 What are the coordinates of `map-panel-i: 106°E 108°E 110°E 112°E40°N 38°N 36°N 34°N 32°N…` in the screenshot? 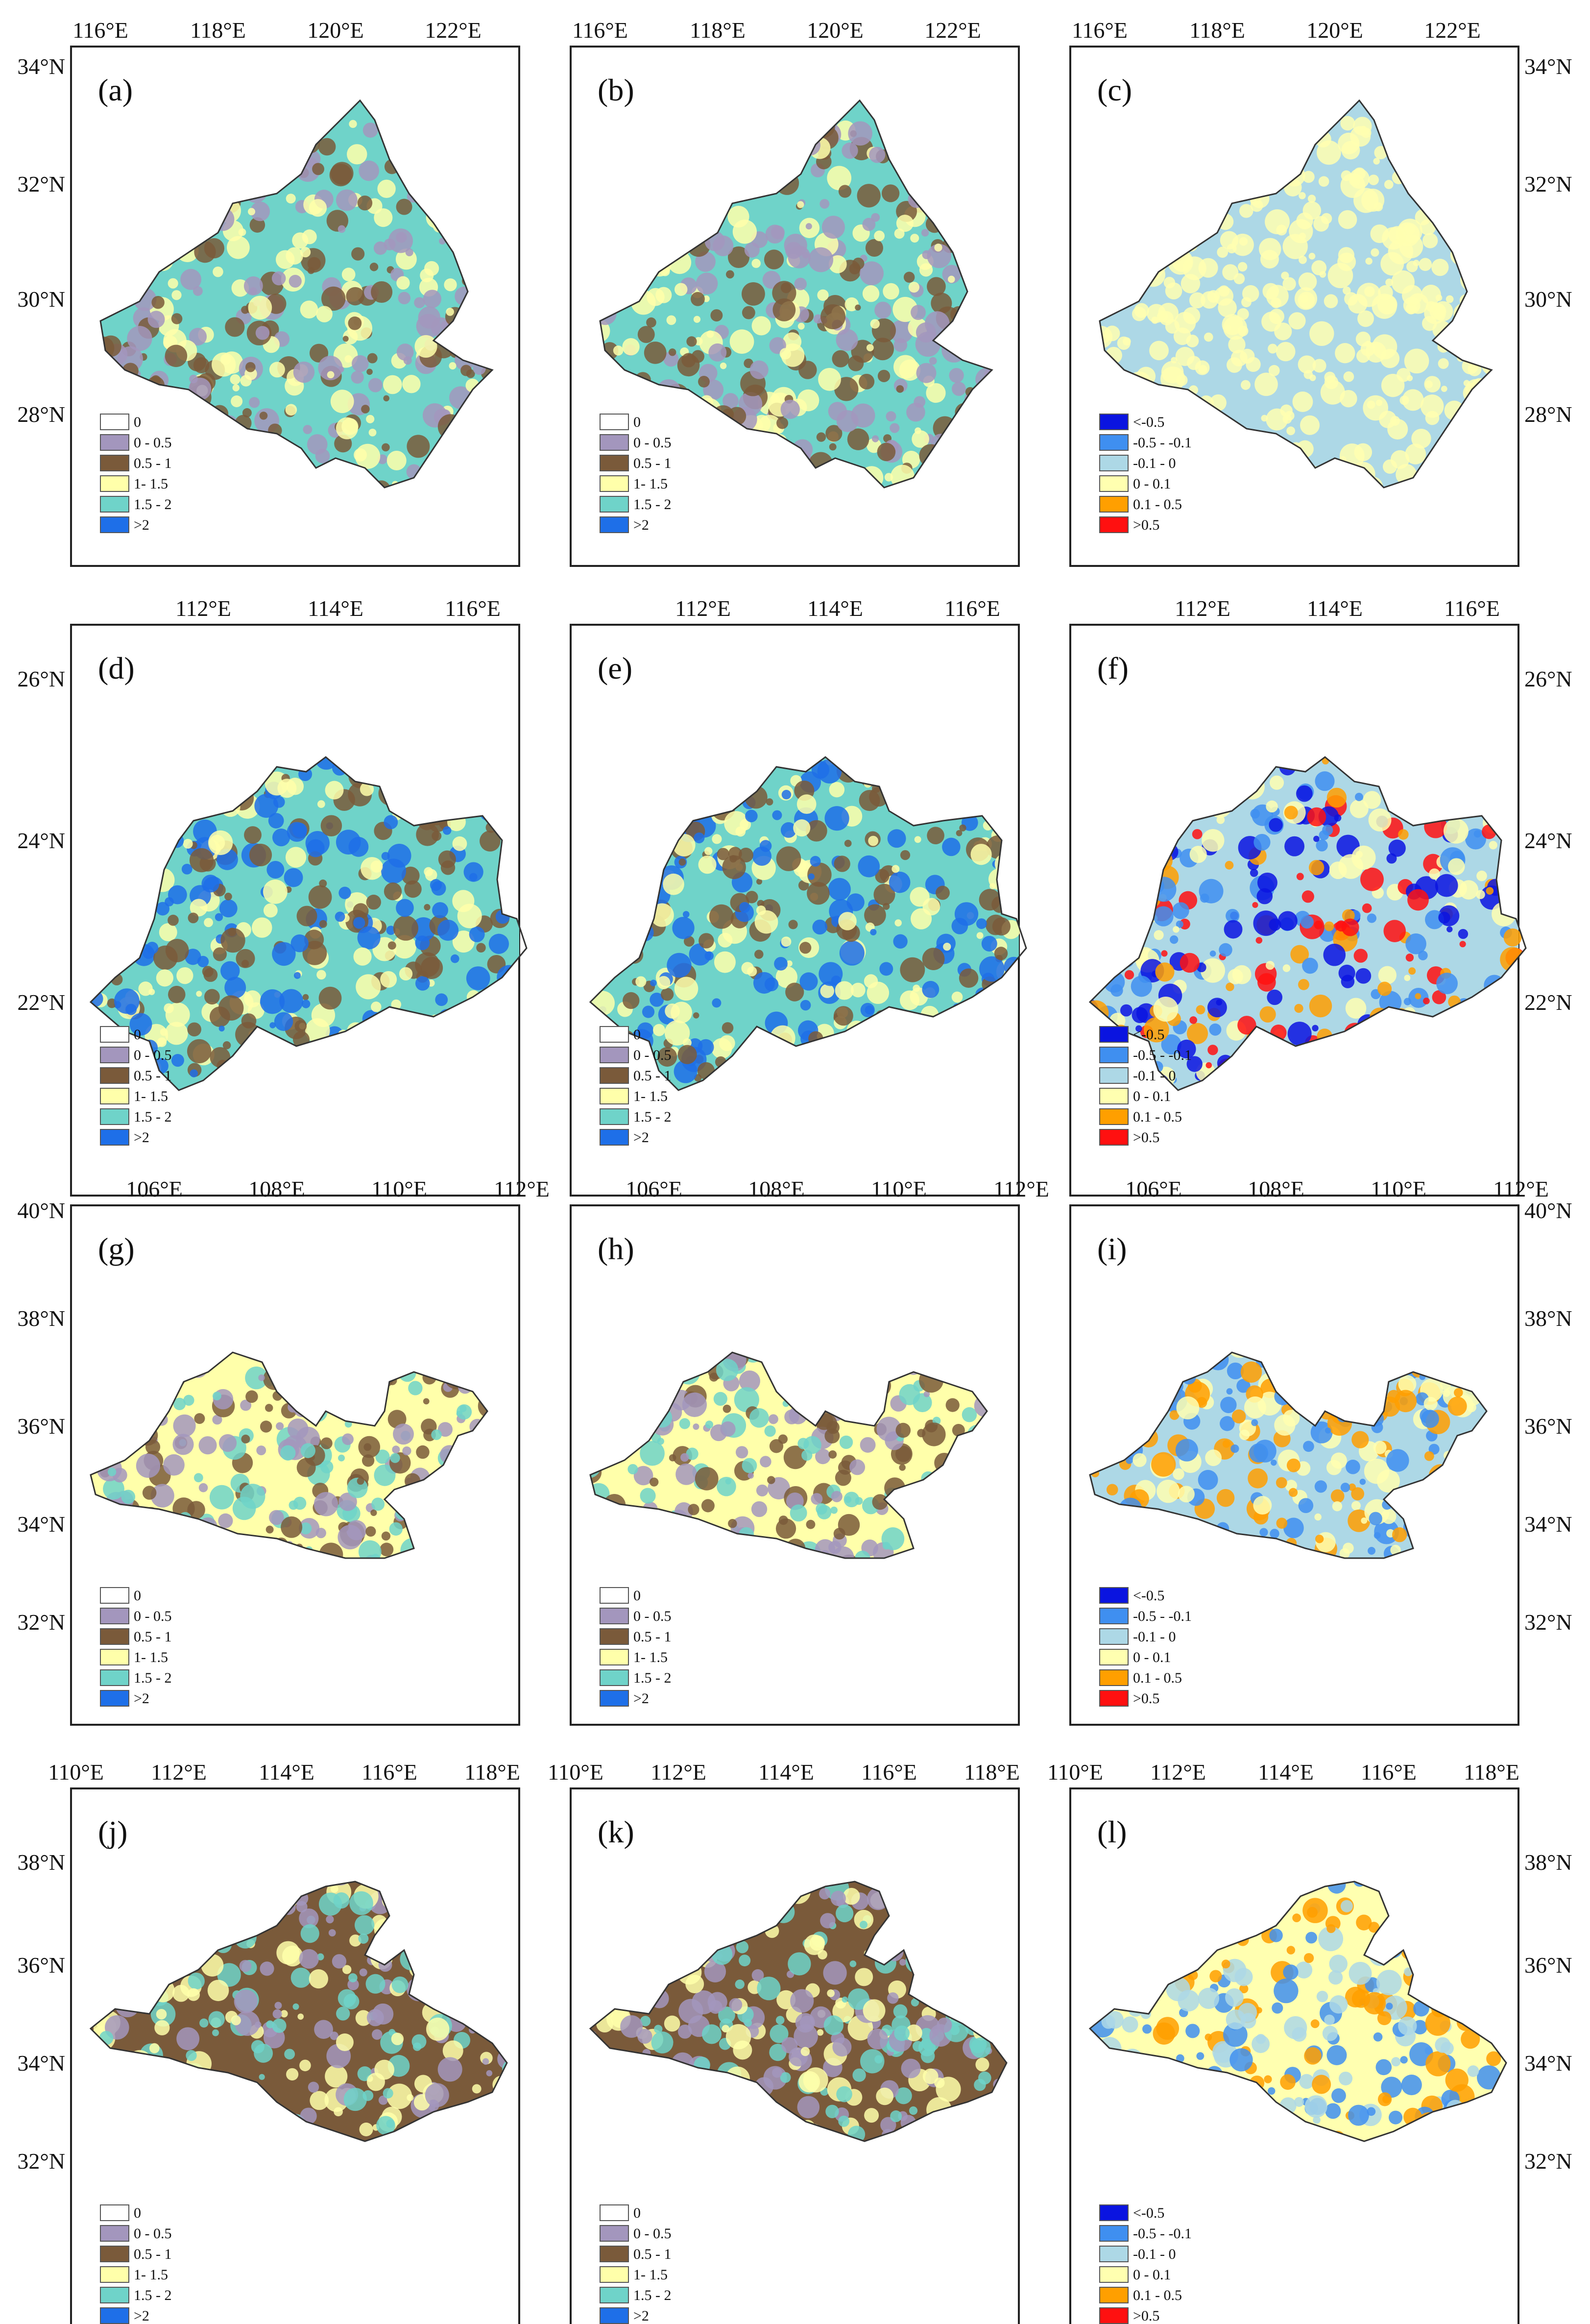 It's located at (1320, 1451).